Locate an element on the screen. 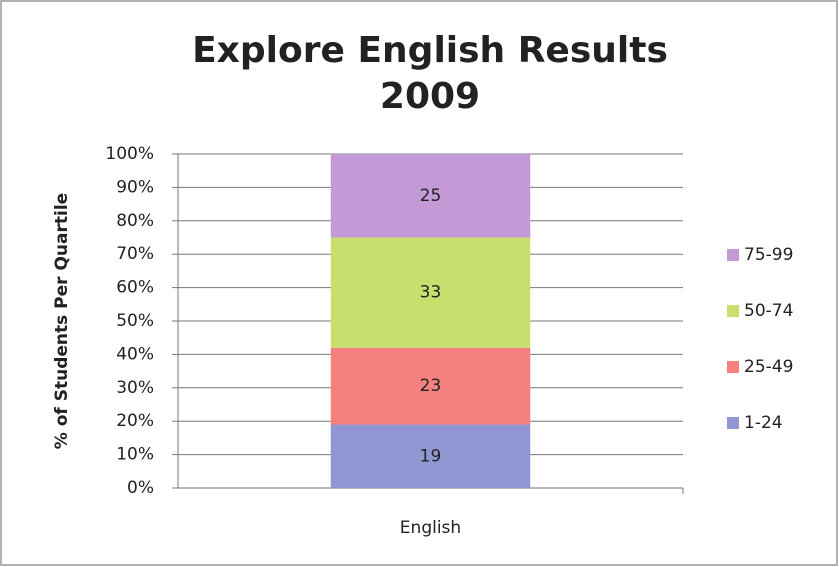 The height and width of the screenshot is (567, 839). x-tick-label: English is located at coordinates (430, 528).